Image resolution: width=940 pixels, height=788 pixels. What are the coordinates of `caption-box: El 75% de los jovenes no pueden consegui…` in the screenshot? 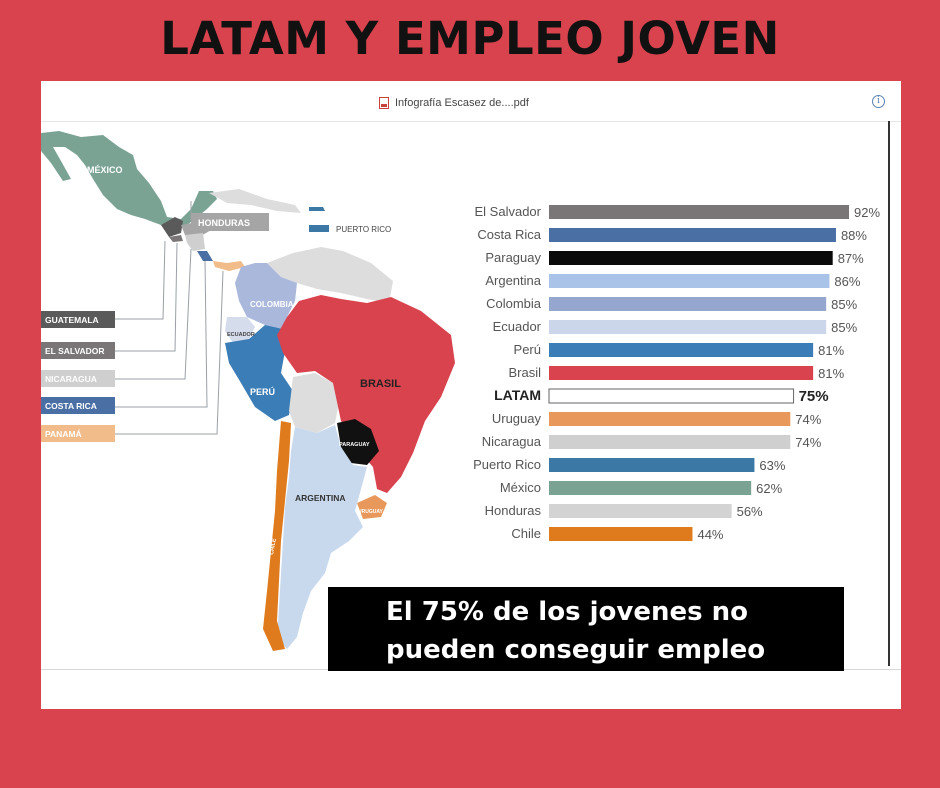 It's located at (586, 629).